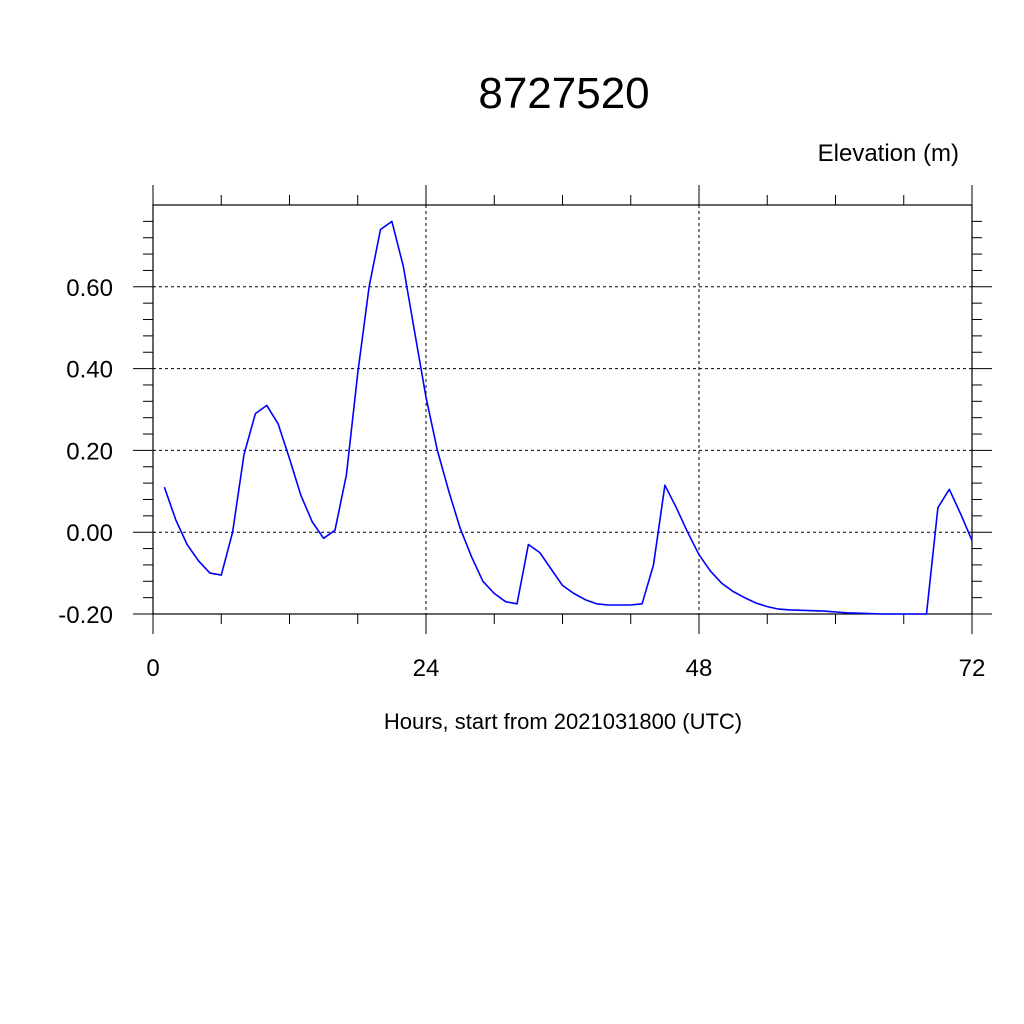 This screenshot has width=1024, height=1024. Describe the element at coordinates (89, 451) in the screenshot. I see `y-tick-label: 0.20` at that location.